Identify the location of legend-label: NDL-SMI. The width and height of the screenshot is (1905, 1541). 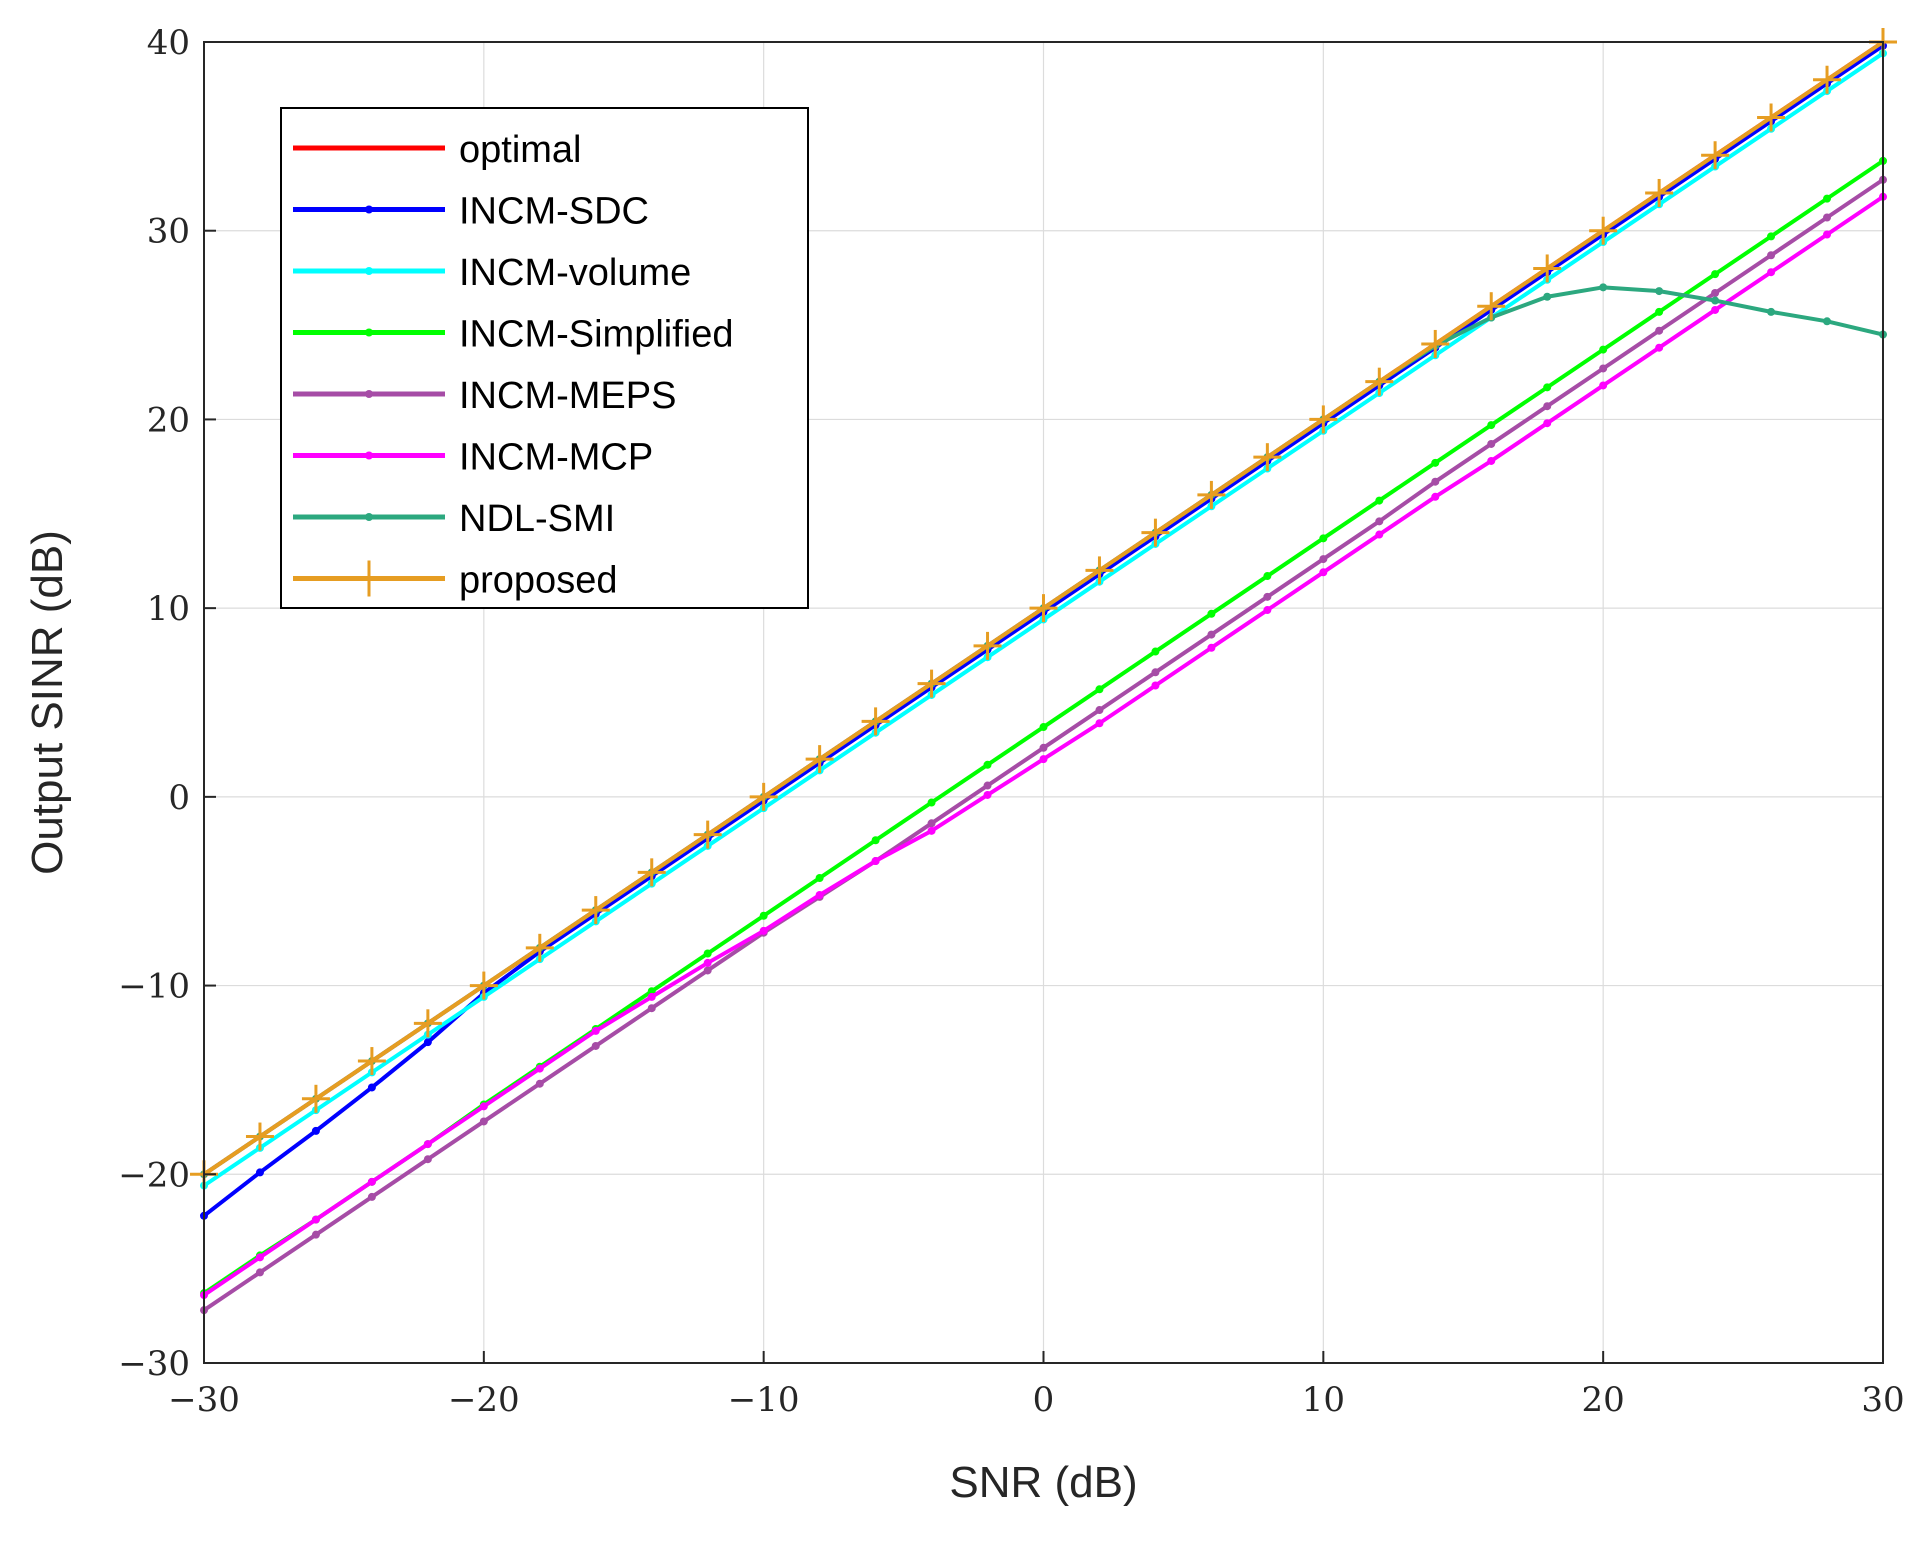
(537, 519).